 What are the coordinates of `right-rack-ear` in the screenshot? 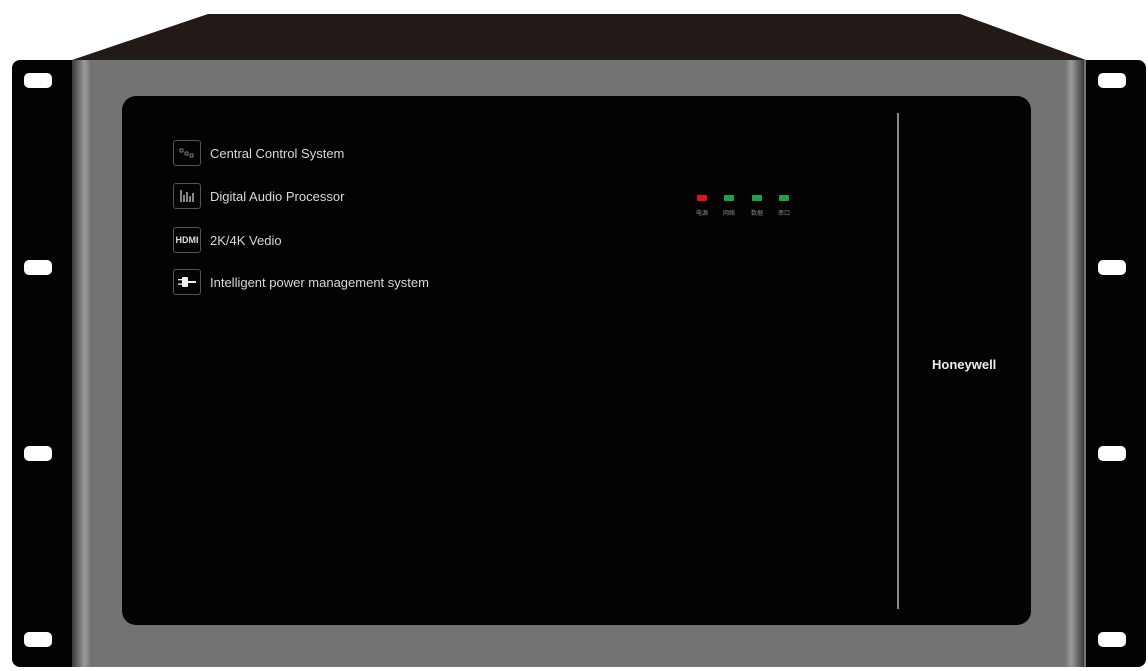 It's located at (1116, 363).